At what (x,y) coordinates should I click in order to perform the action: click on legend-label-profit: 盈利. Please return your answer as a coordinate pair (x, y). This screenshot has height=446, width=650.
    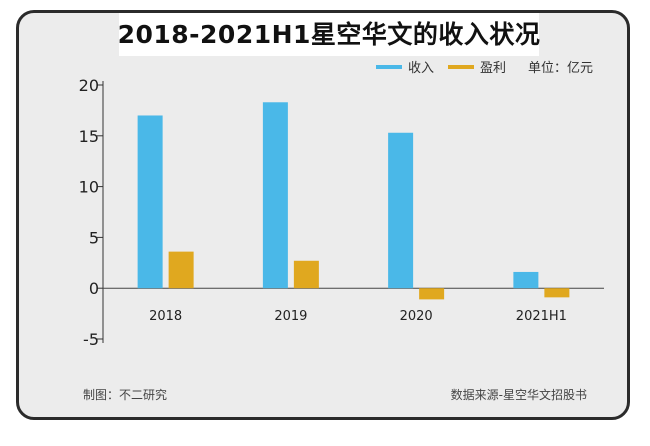
    Looking at the image, I should click on (492, 68).